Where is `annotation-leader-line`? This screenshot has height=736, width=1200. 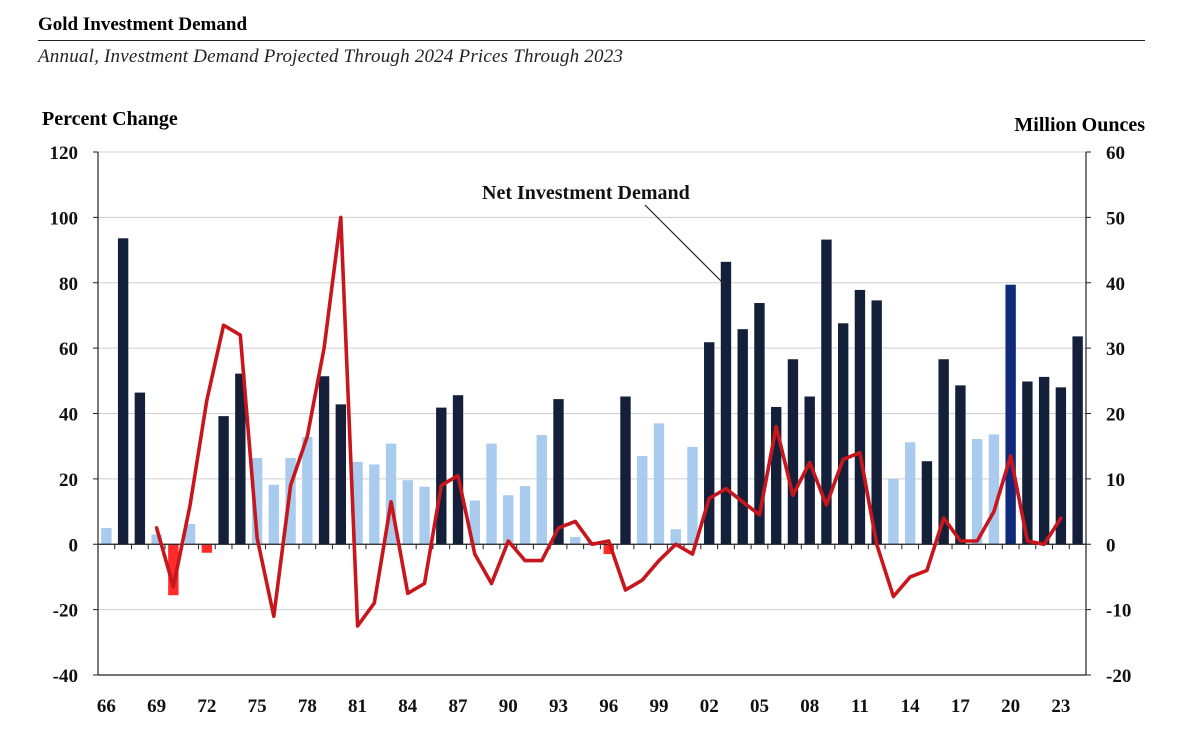 annotation-leader-line is located at coordinates (684, 244).